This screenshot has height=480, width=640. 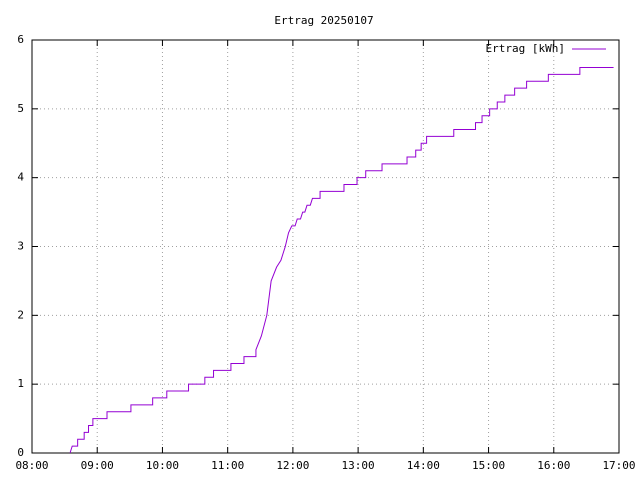 I want to click on x-tick-label: 17:00, so click(x=618, y=465).